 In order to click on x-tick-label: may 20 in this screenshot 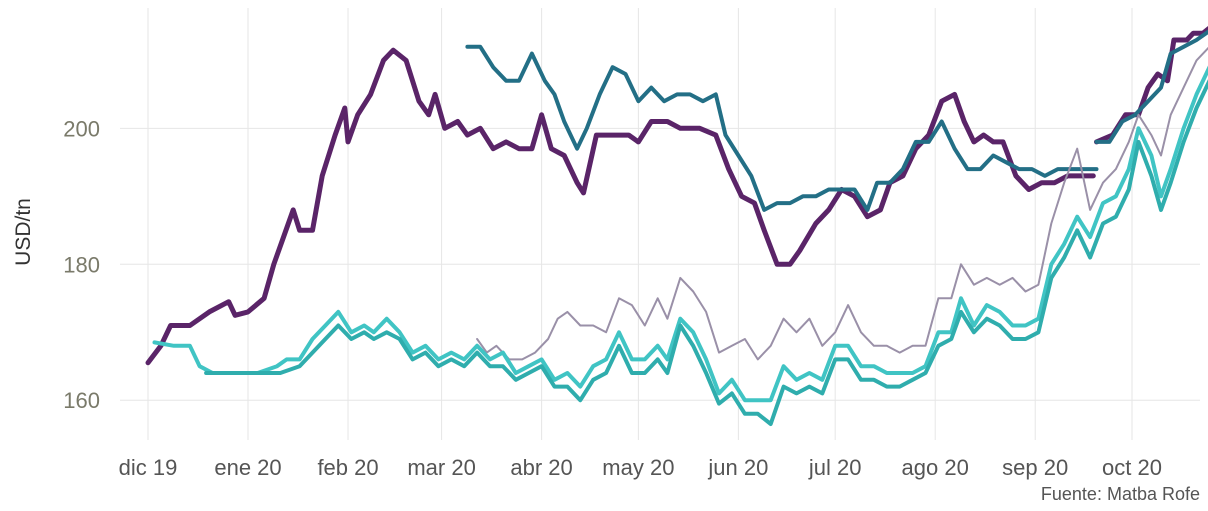, I will do `click(638, 467)`.